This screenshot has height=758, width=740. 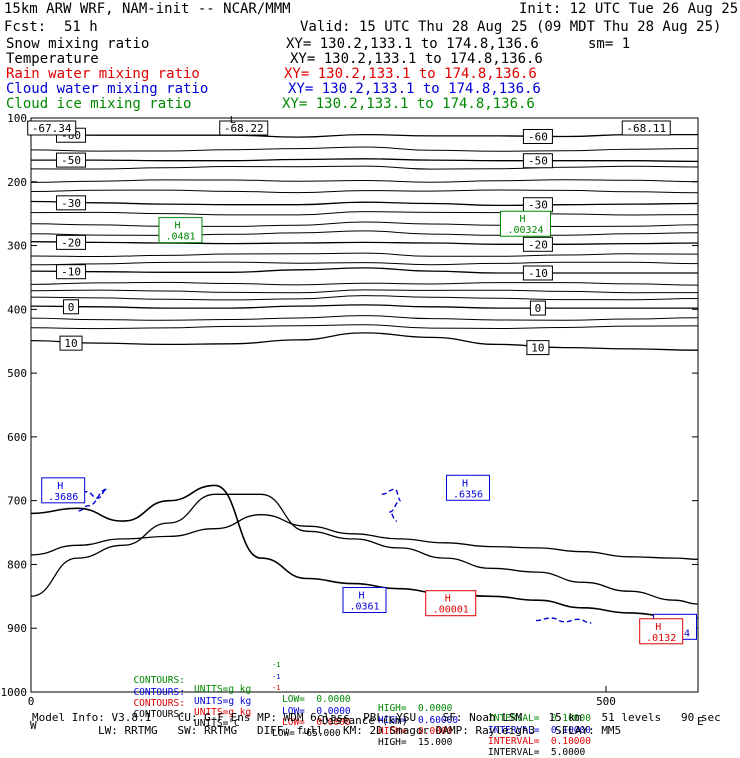 What do you see at coordinates (416, 59) in the screenshot?
I see `field-xy-temperature: XY= 130.2,133.1 to 174.8,136.6` at bounding box center [416, 59].